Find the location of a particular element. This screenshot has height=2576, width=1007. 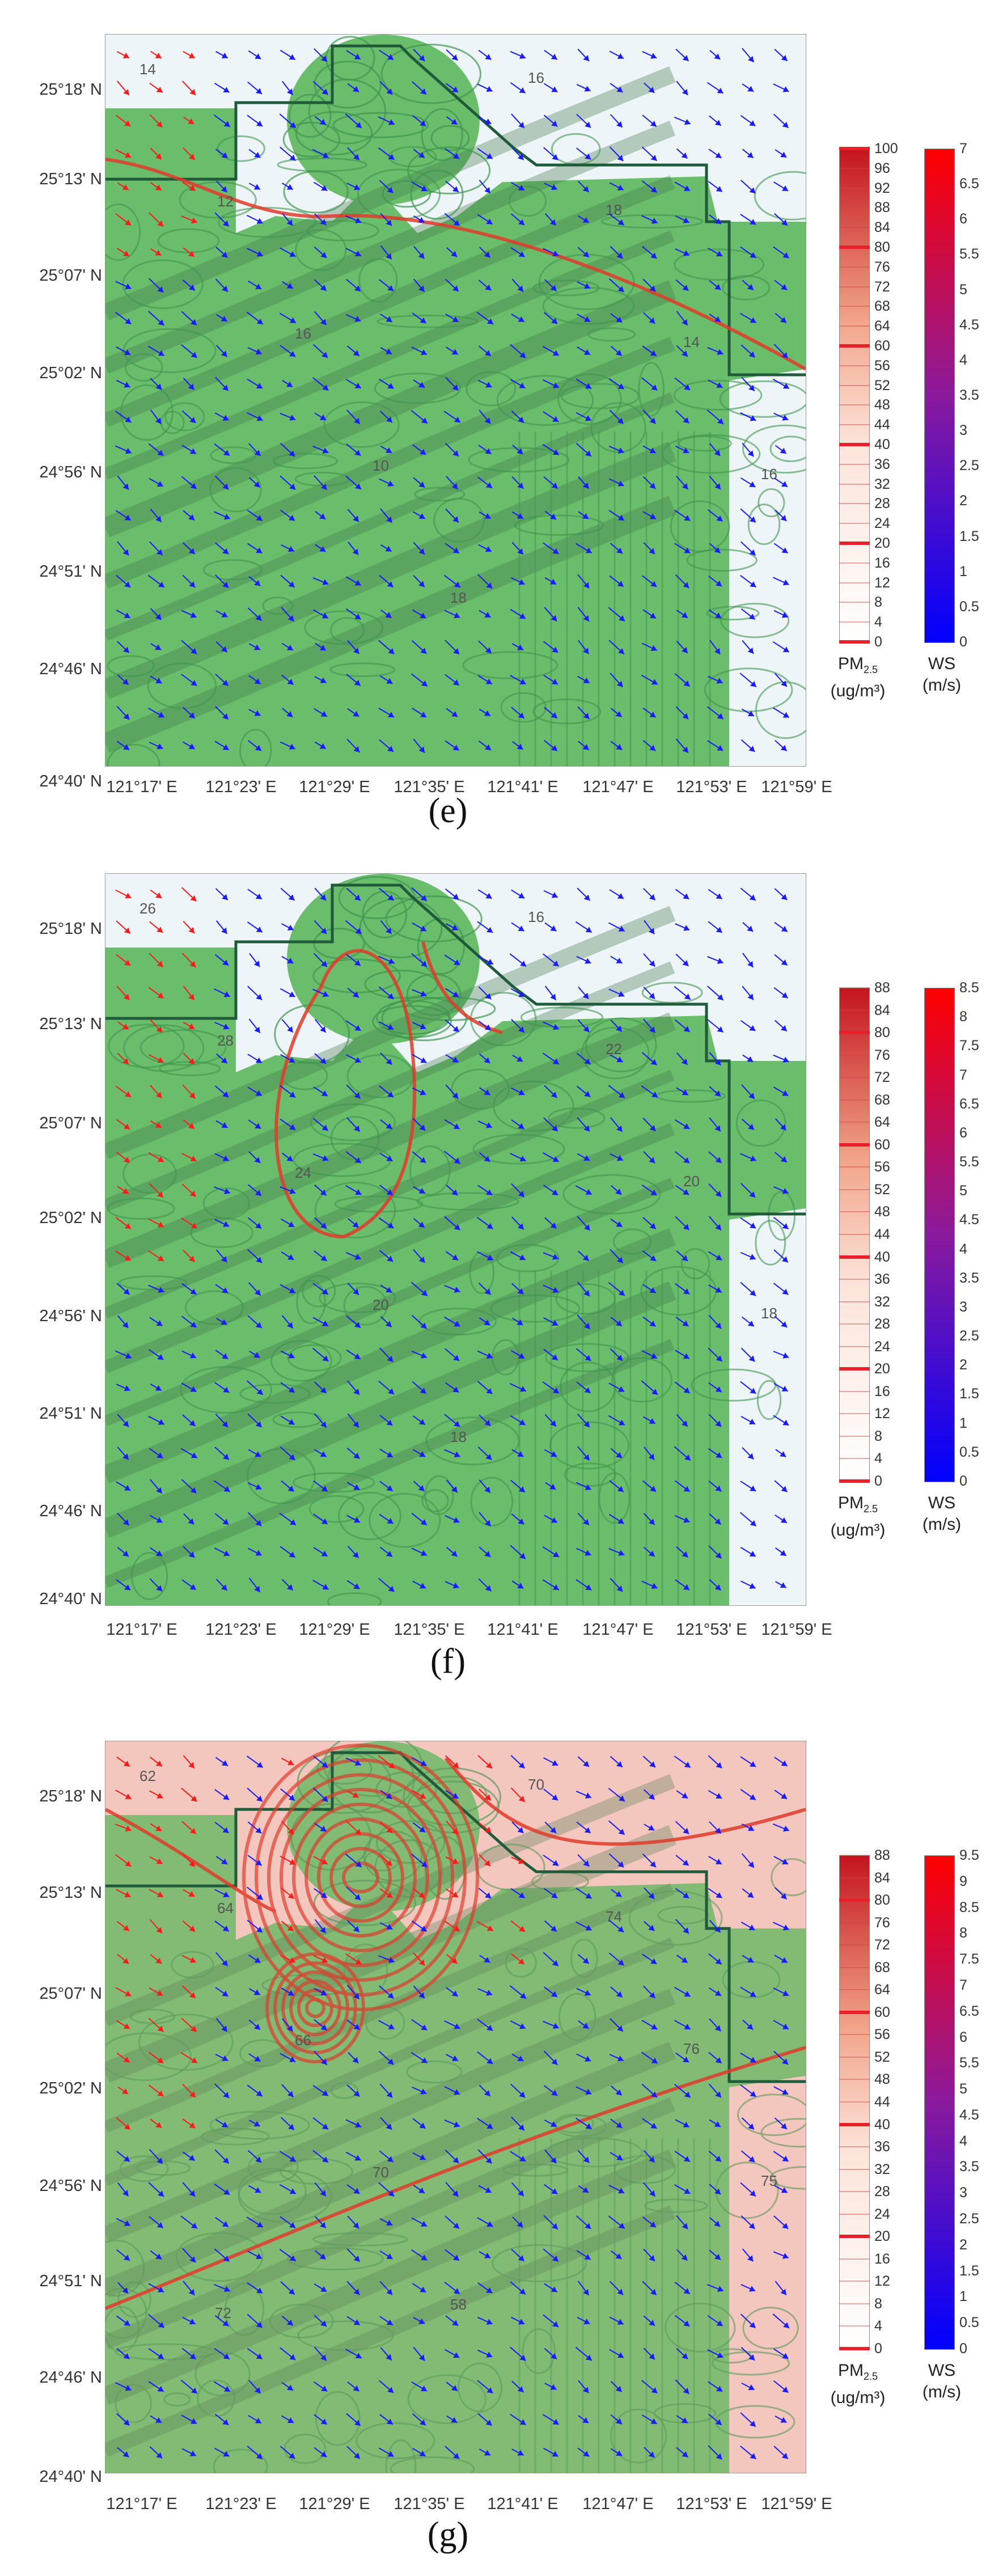

ws-colorbar-title: WS (m/s) is located at coordinates (942, 1514).